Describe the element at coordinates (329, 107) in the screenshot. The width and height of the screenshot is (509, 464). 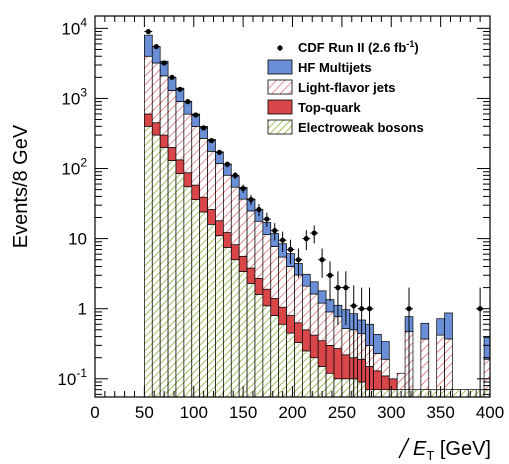
I see `legend-label-top-quark: Top-quark` at that location.